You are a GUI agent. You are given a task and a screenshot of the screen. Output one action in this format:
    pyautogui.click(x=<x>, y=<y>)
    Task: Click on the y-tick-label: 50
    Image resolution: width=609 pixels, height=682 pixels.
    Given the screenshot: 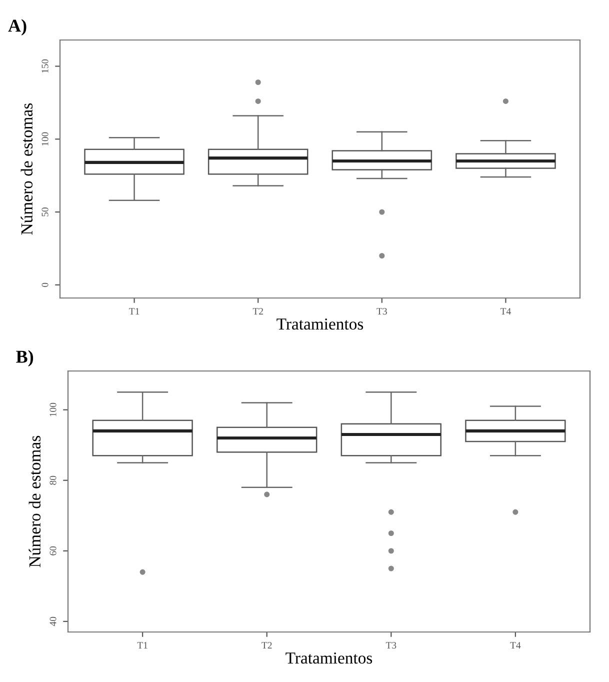 What is the action you would take?
    pyautogui.click(x=45, y=212)
    